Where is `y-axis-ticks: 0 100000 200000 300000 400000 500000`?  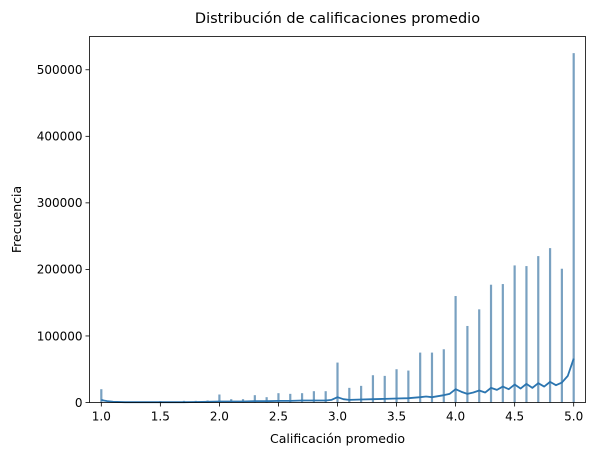
y-axis-ticks: 0 100000 200000 300000 400000 500000 is located at coordinates (63, 236).